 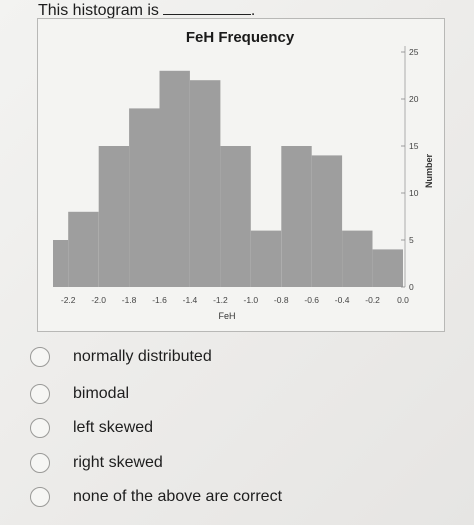 What do you see at coordinates (414, 193) in the screenshot?
I see `y-tick-label: 10` at bounding box center [414, 193].